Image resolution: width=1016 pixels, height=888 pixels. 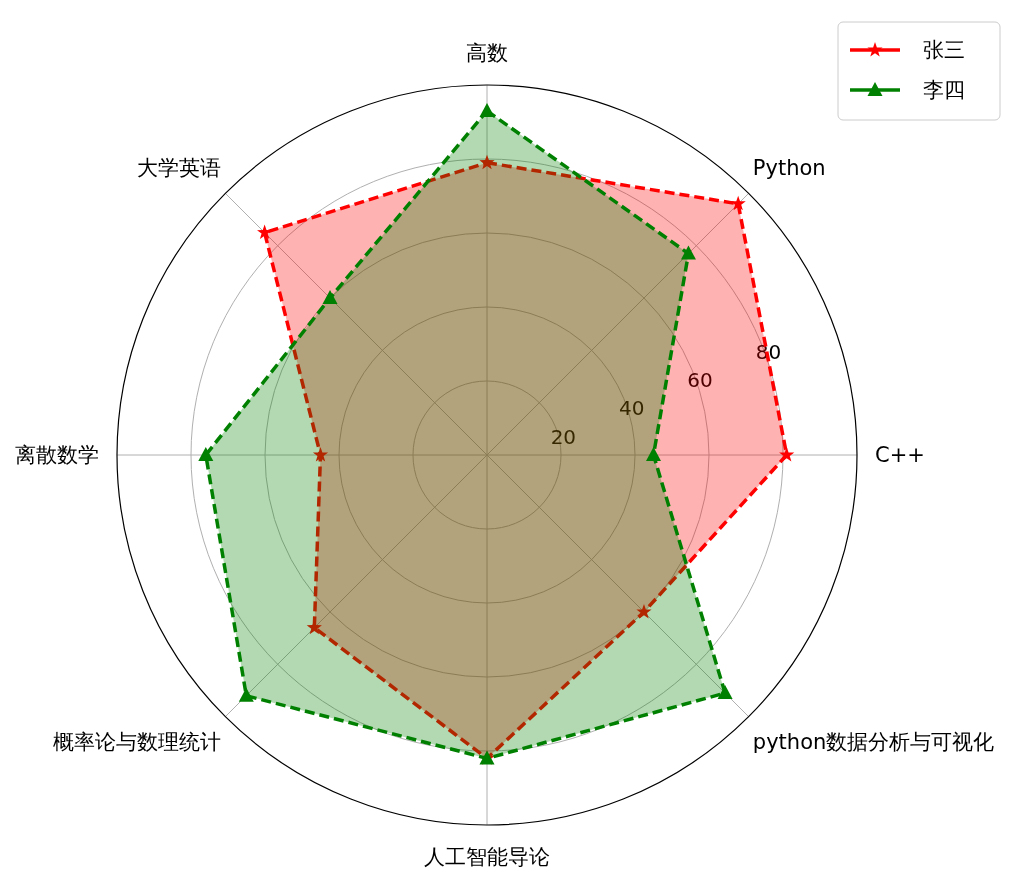 I want to click on y-tick-label: 80, so click(x=768, y=351).